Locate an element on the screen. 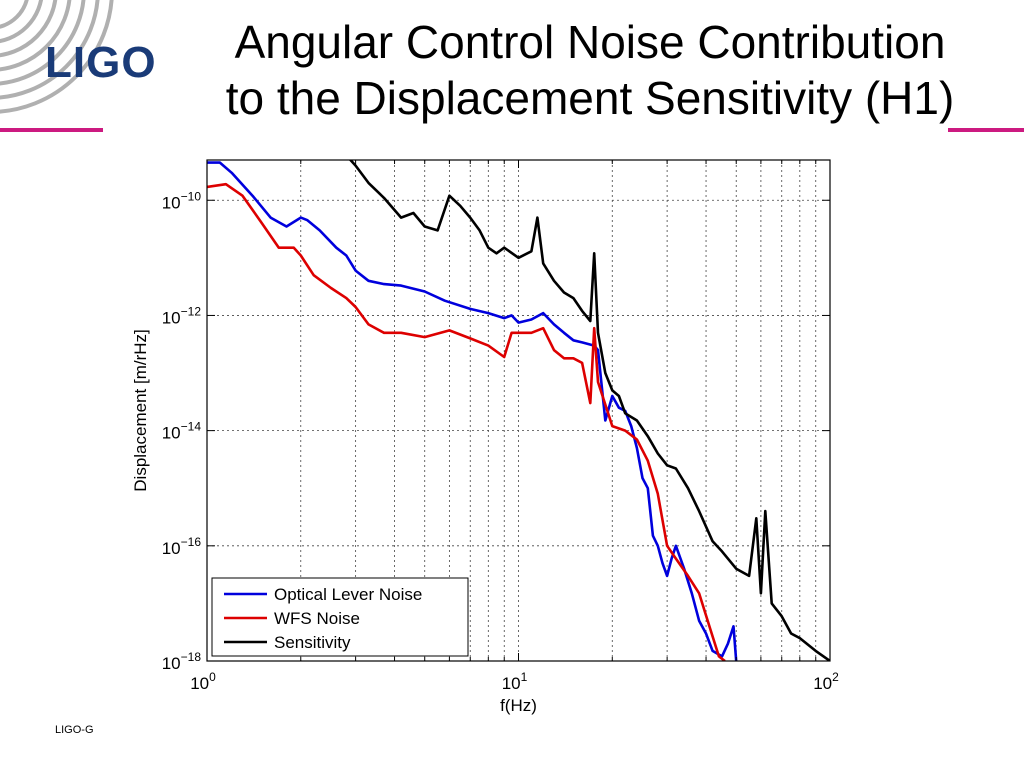 The height and width of the screenshot is (768, 1024). y-tick-label-text: 10−12 is located at coordinates (182, 315).